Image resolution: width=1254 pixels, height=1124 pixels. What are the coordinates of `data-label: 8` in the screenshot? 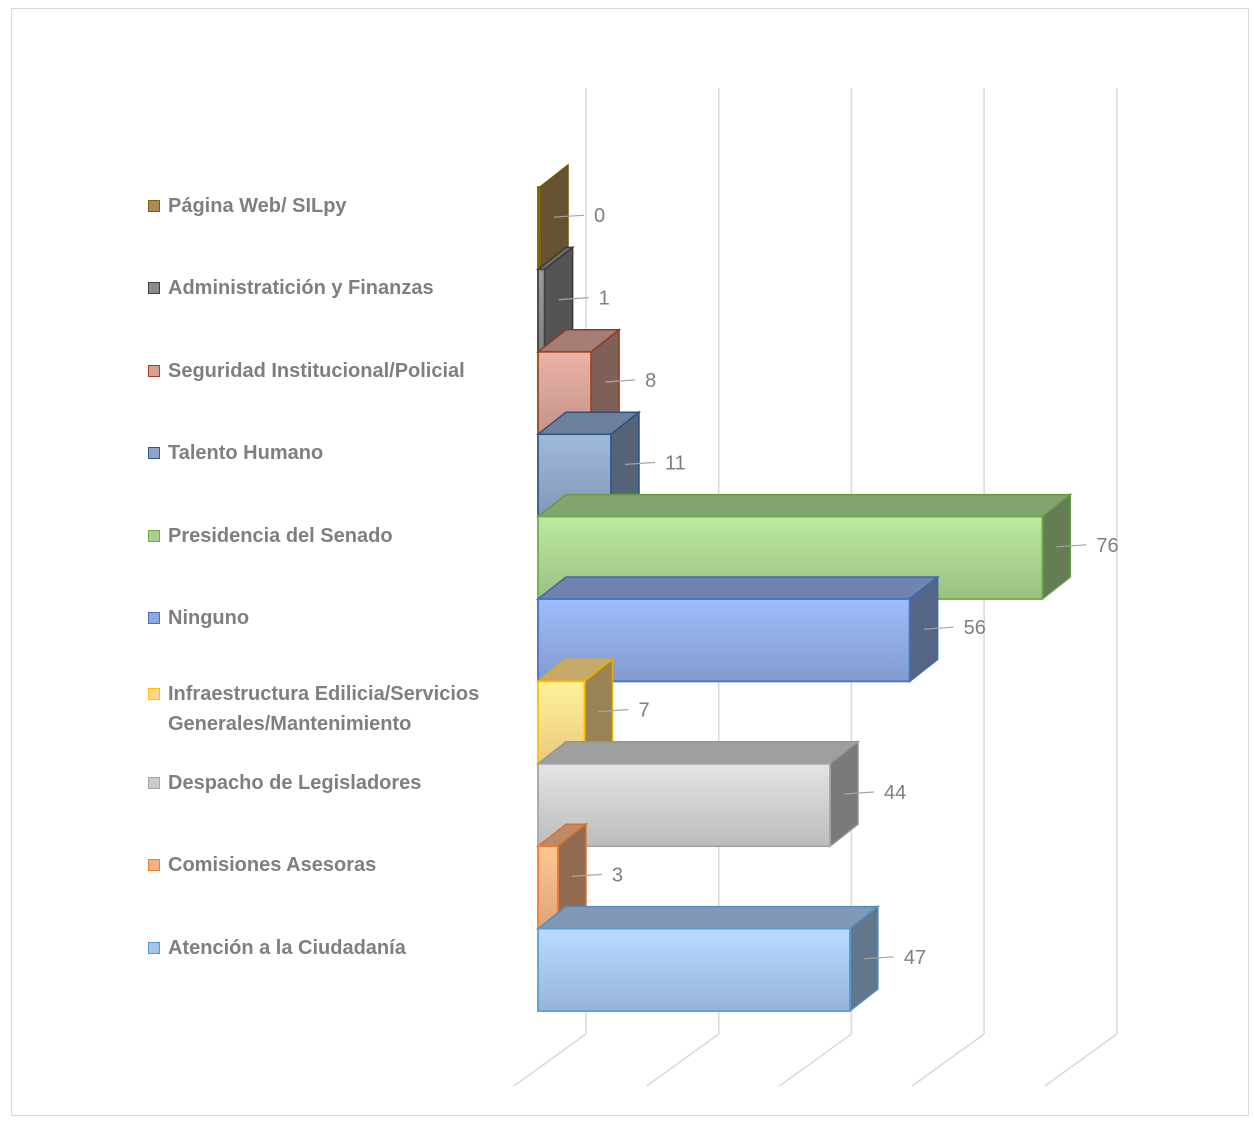 It's located at (650, 381).